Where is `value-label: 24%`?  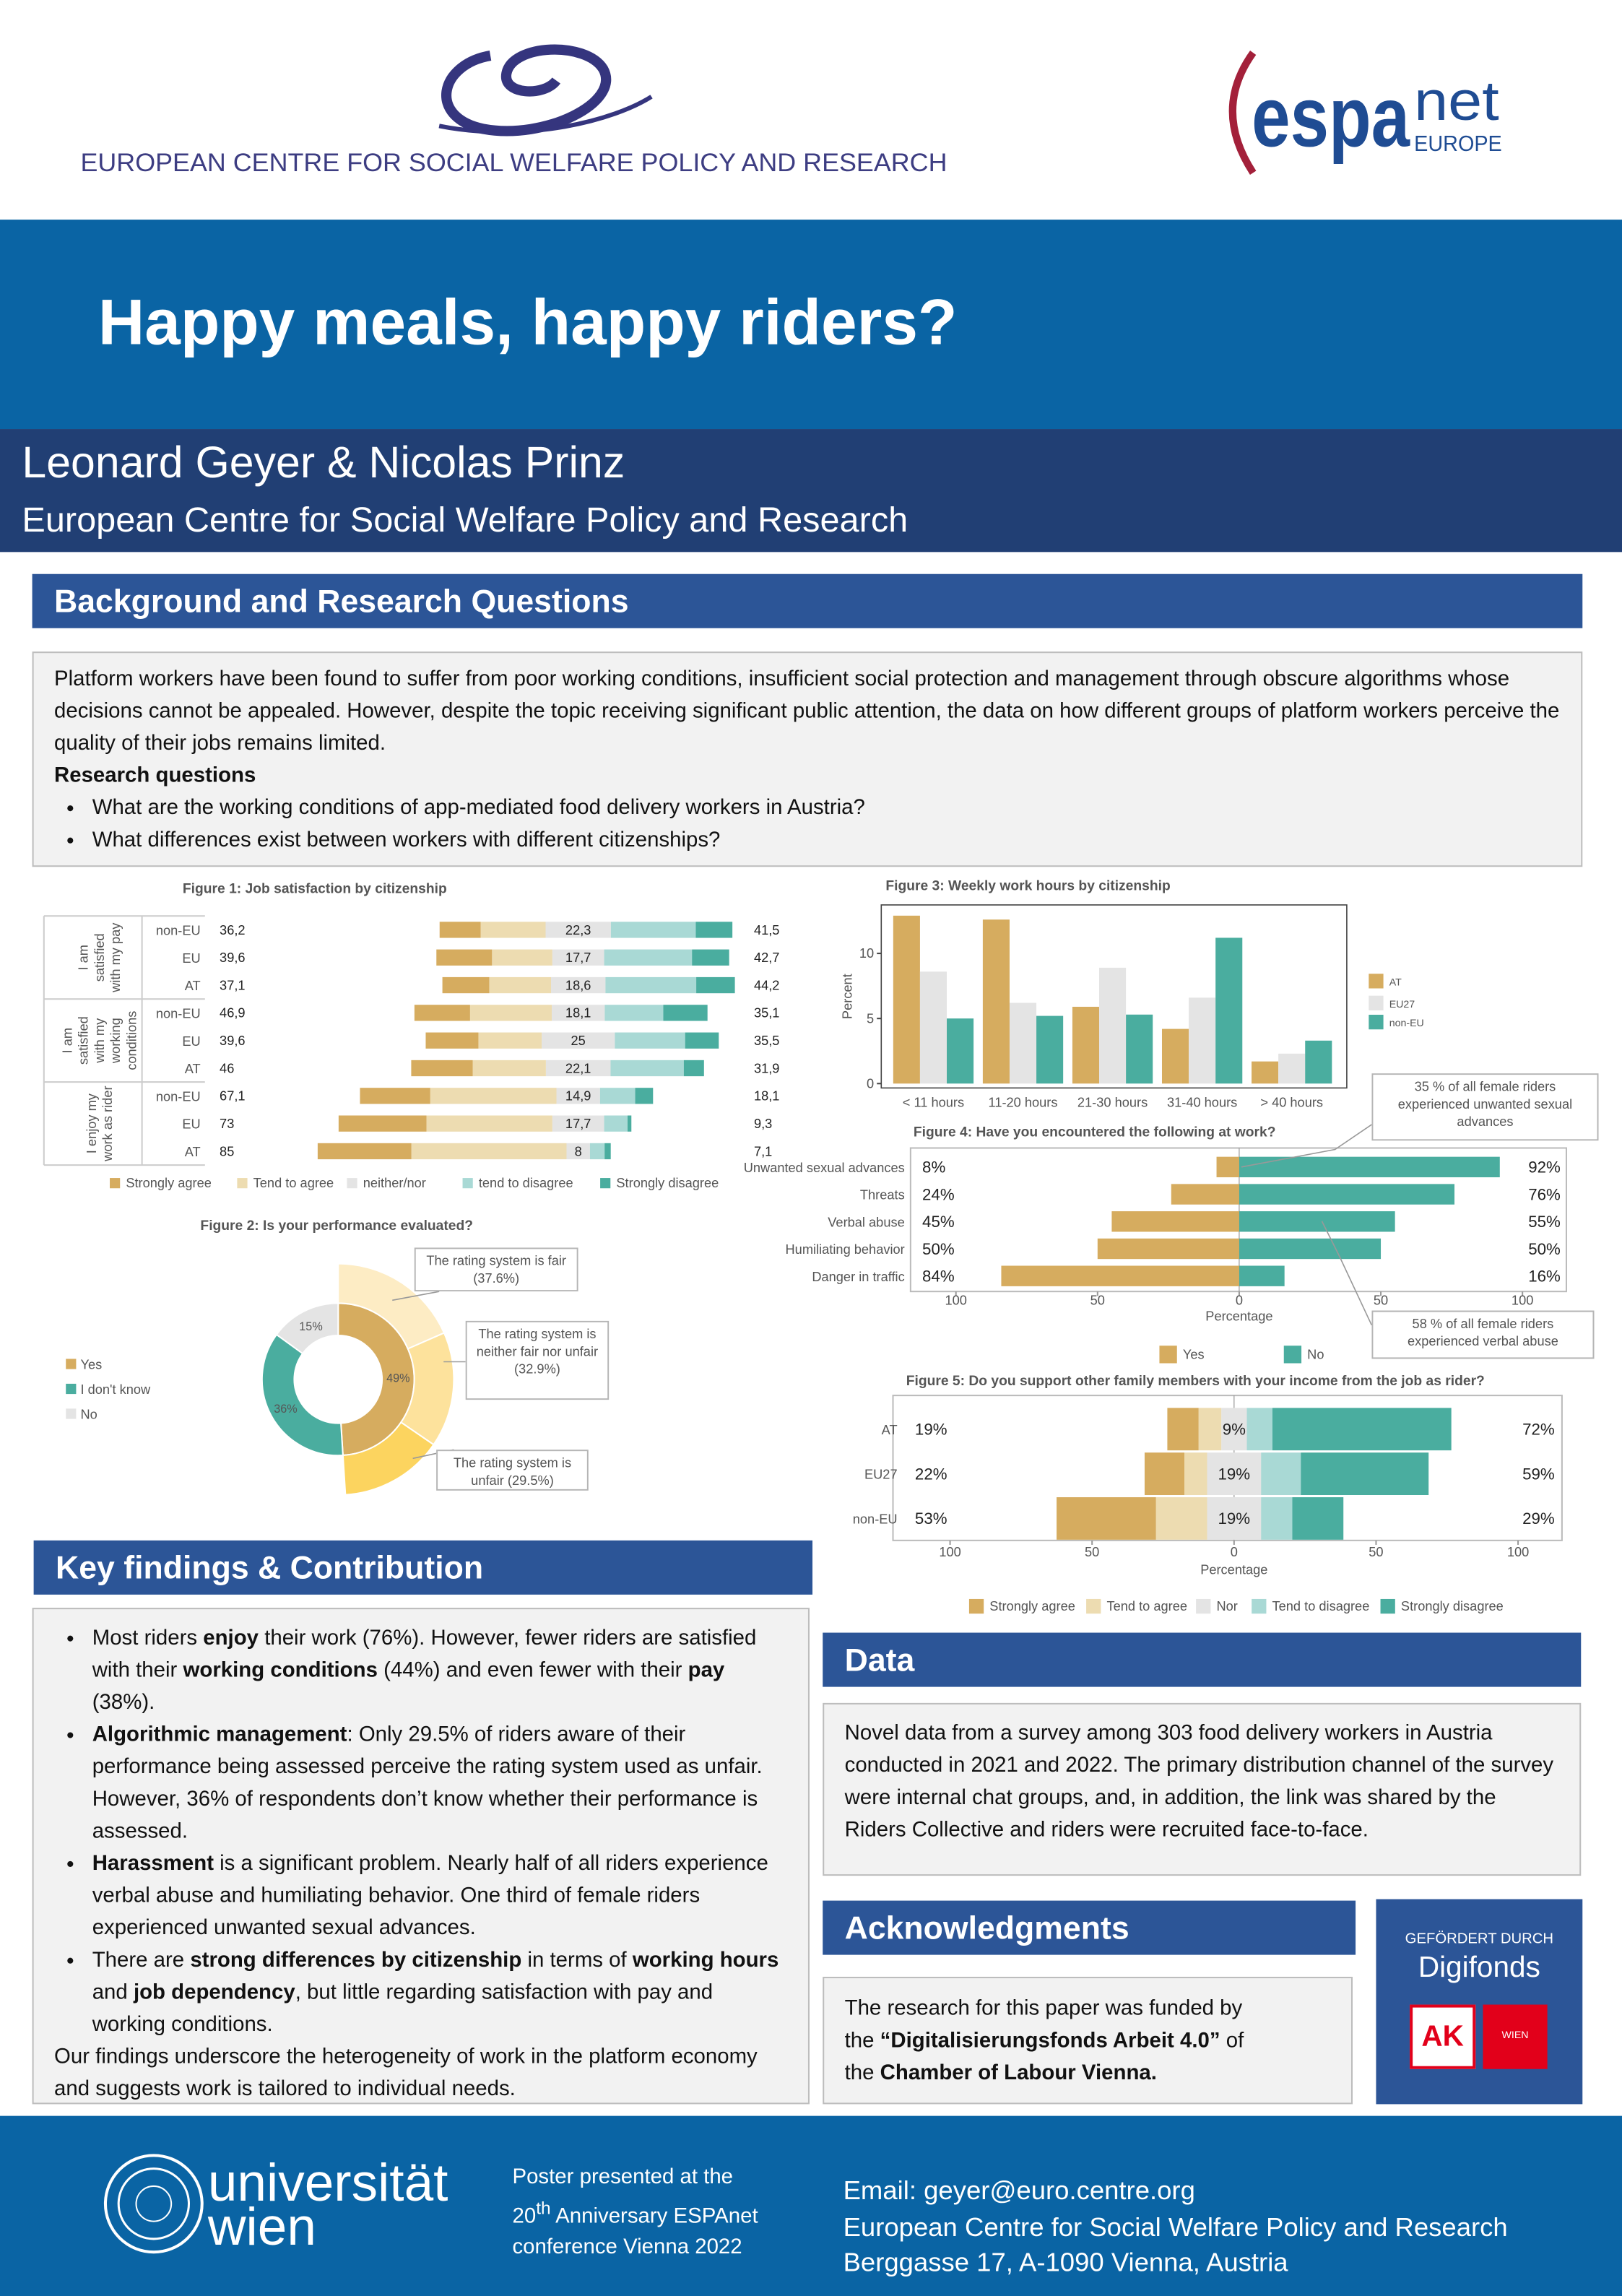
value-label: 24% is located at coordinates (939, 1194).